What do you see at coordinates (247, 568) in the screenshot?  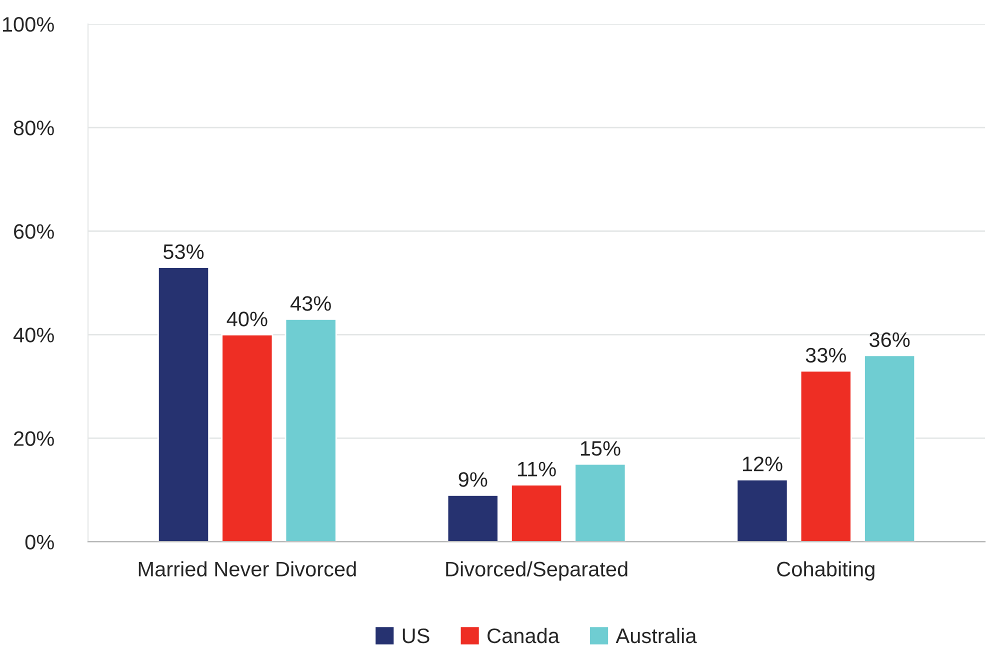 I see `x-tick-label: Married Never Divorced` at bounding box center [247, 568].